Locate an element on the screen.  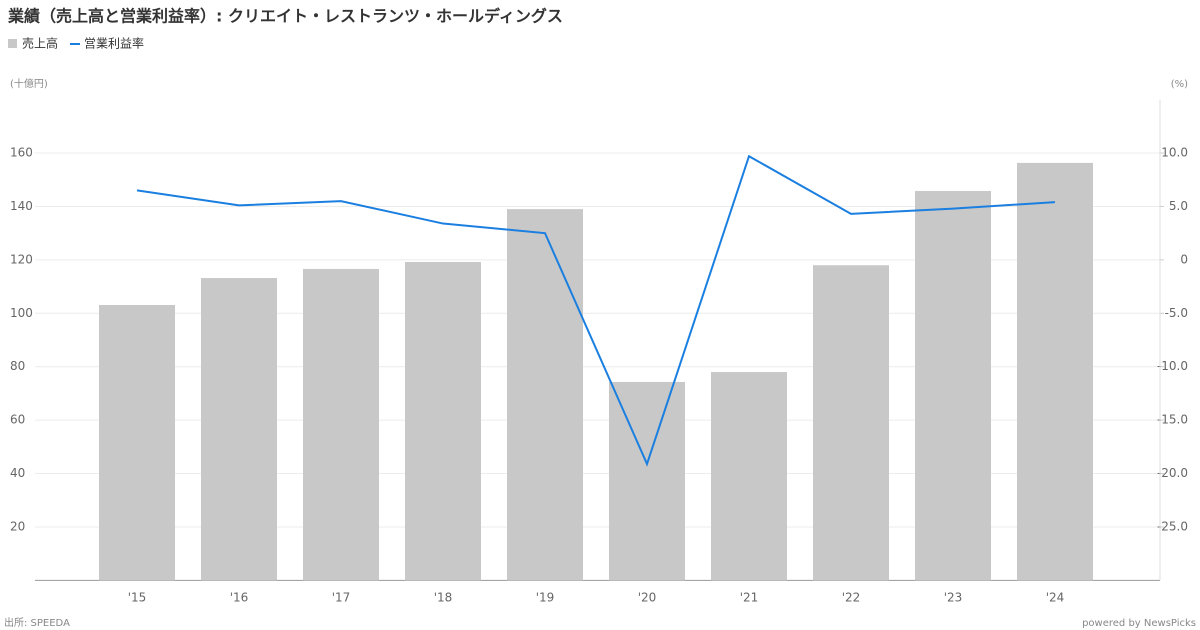
legend-label: 売上高 is located at coordinates (40, 43).